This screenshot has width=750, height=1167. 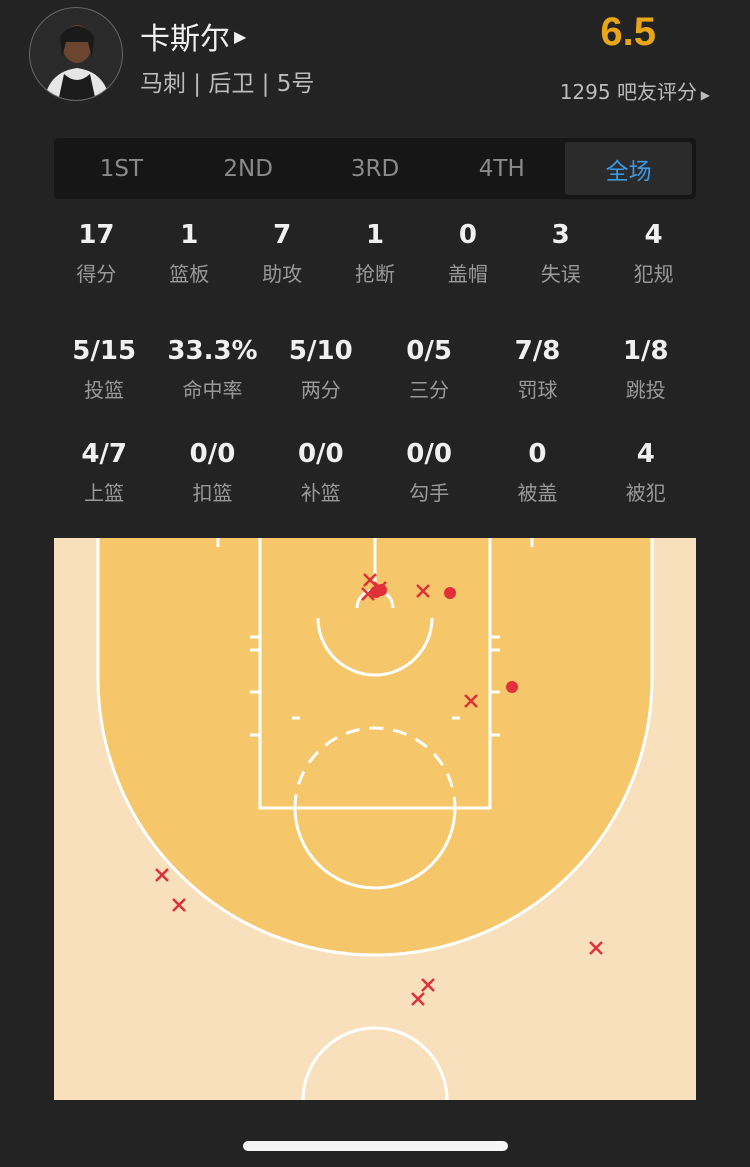 I want to click on period-tabs: 1ST 2ND 3RD 4TH 全场, so click(x=375, y=168).